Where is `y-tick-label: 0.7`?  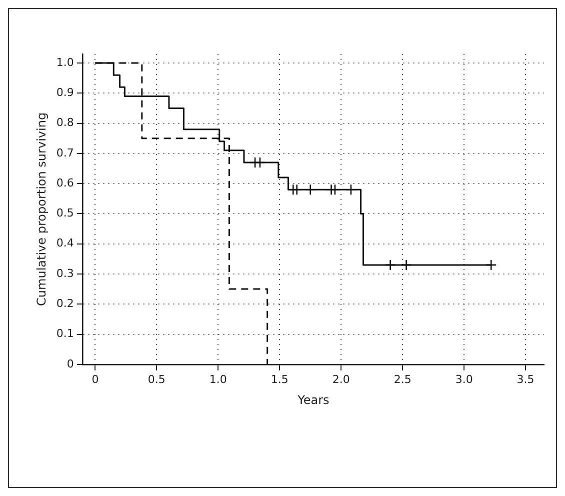 y-tick-label: 0.7 is located at coordinates (65, 153).